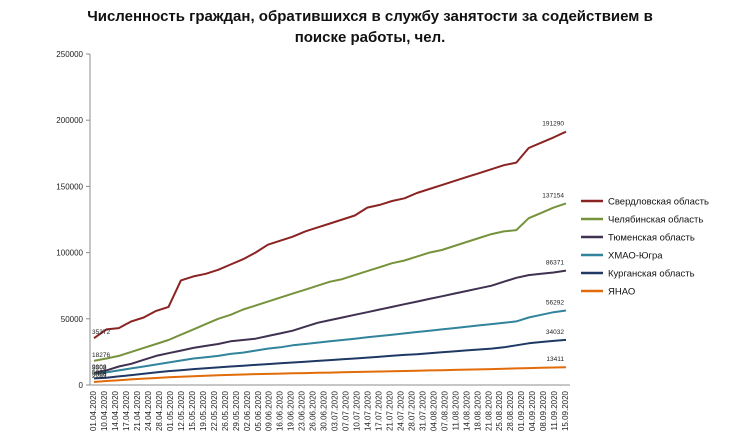 This screenshot has width=735, height=441. I want to click on x-tick-label: 07.08.2020, so click(444, 410).